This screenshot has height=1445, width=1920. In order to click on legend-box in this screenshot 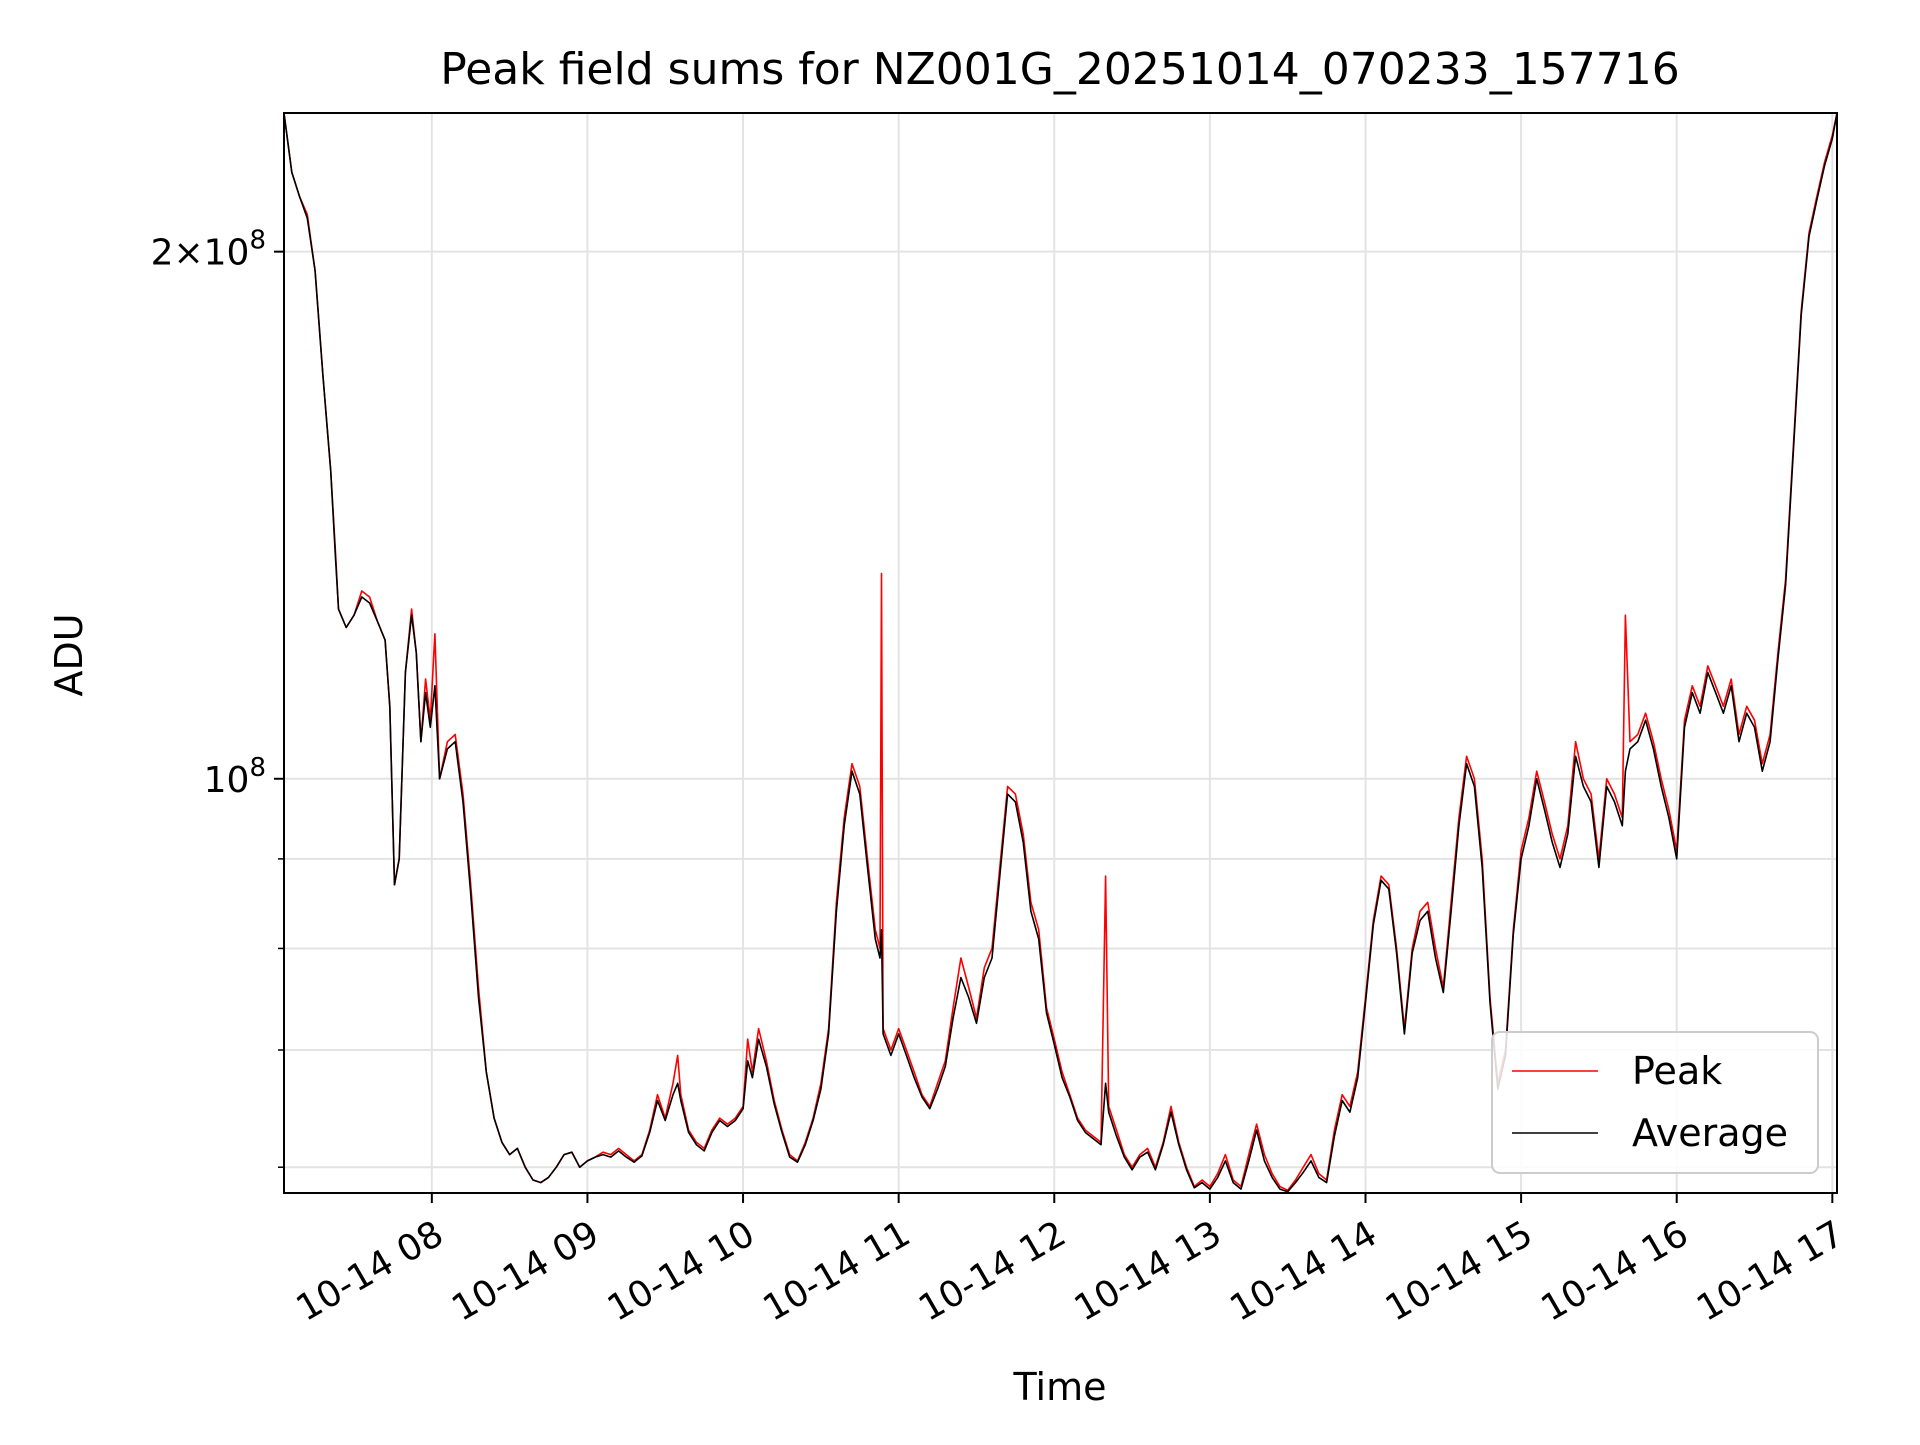, I will do `click(1655, 1102)`.